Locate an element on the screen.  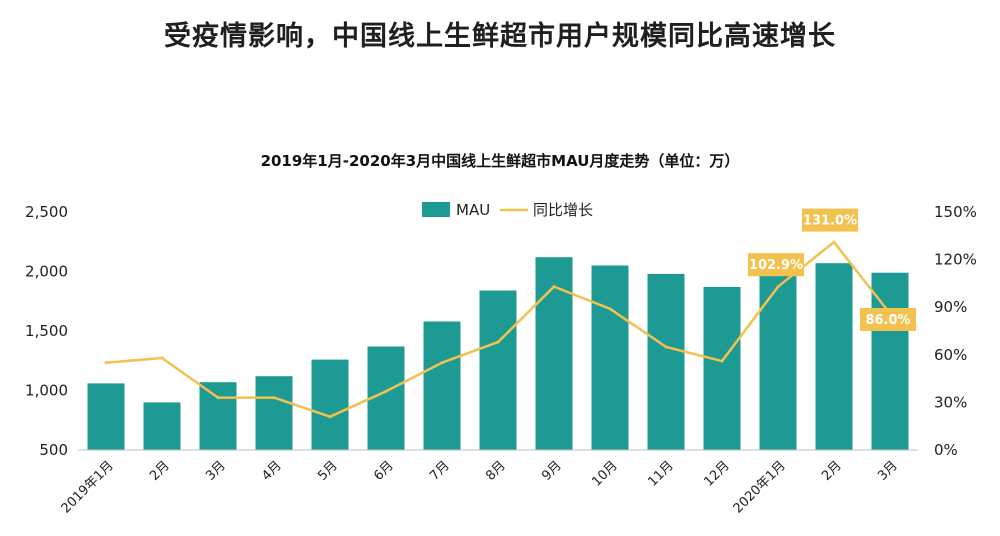
x-tick-label: 6月 is located at coordinates (384, 471).